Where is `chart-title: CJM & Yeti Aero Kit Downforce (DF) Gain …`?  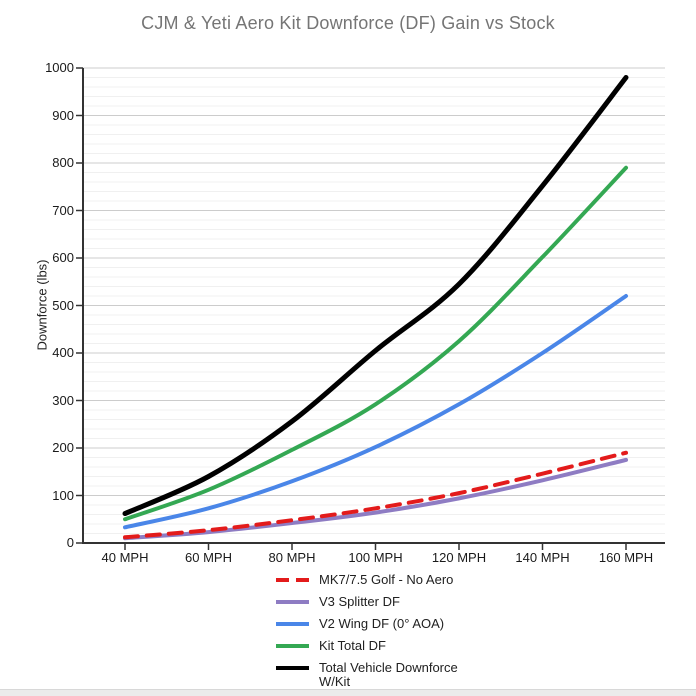
chart-title: CJM & Yeti Aero Kit Downforce (DF) Gain … is located at coordinates (348, 23).